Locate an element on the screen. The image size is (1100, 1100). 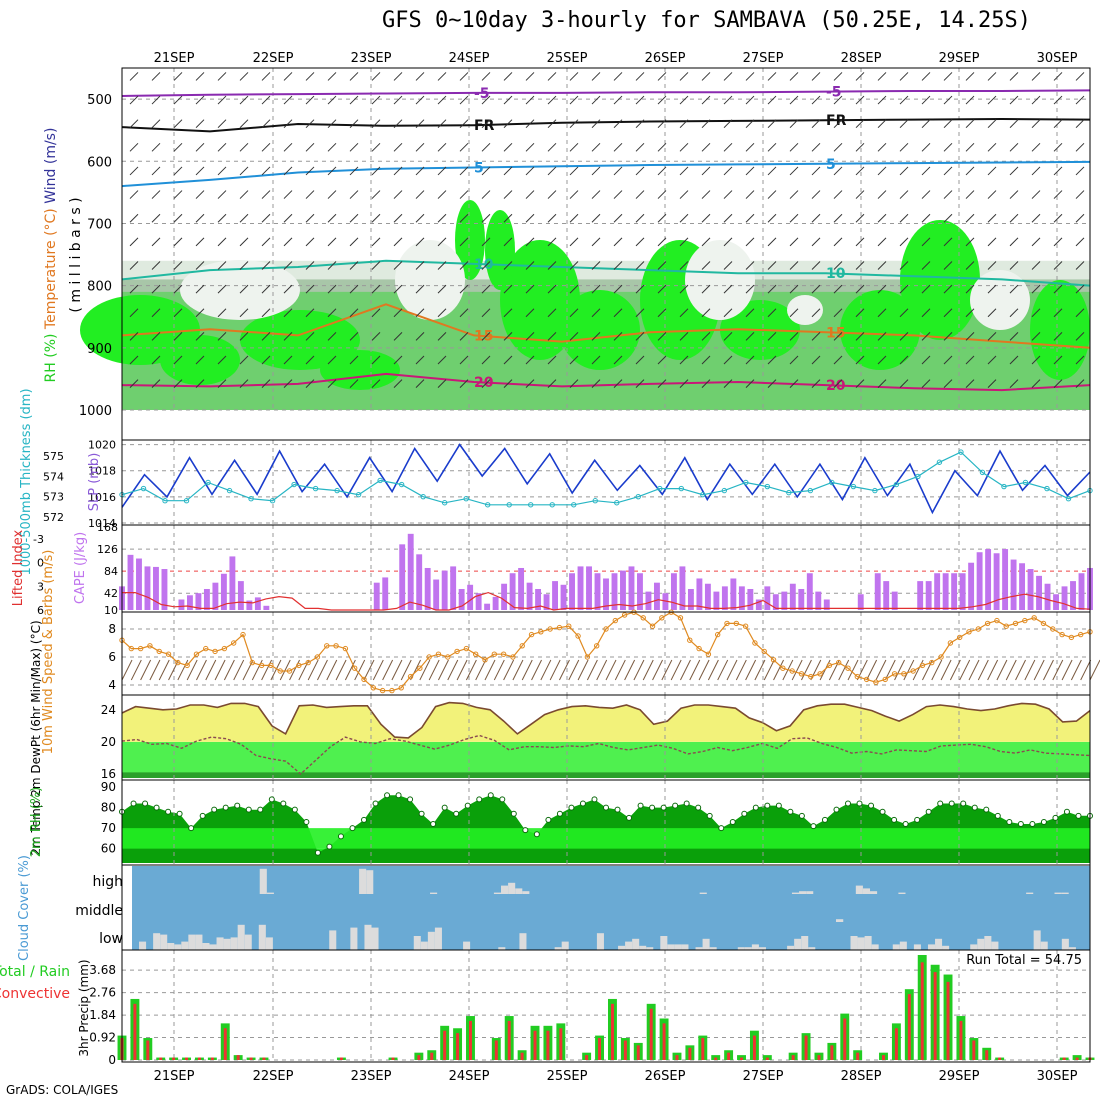
rh2m-plot: 90 80 70 60 2m RH (%) is located at coordinates (561, 822).